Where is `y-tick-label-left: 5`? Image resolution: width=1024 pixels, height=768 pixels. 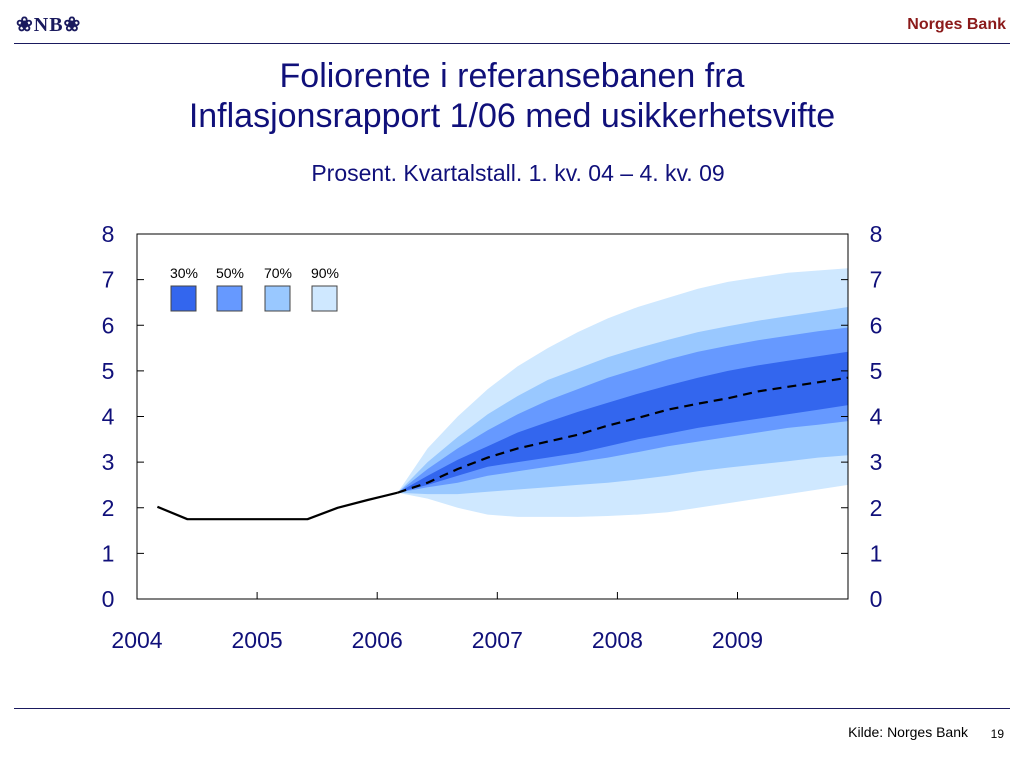 y-tick-label-left: 5 is located at coordinates (108, 371).